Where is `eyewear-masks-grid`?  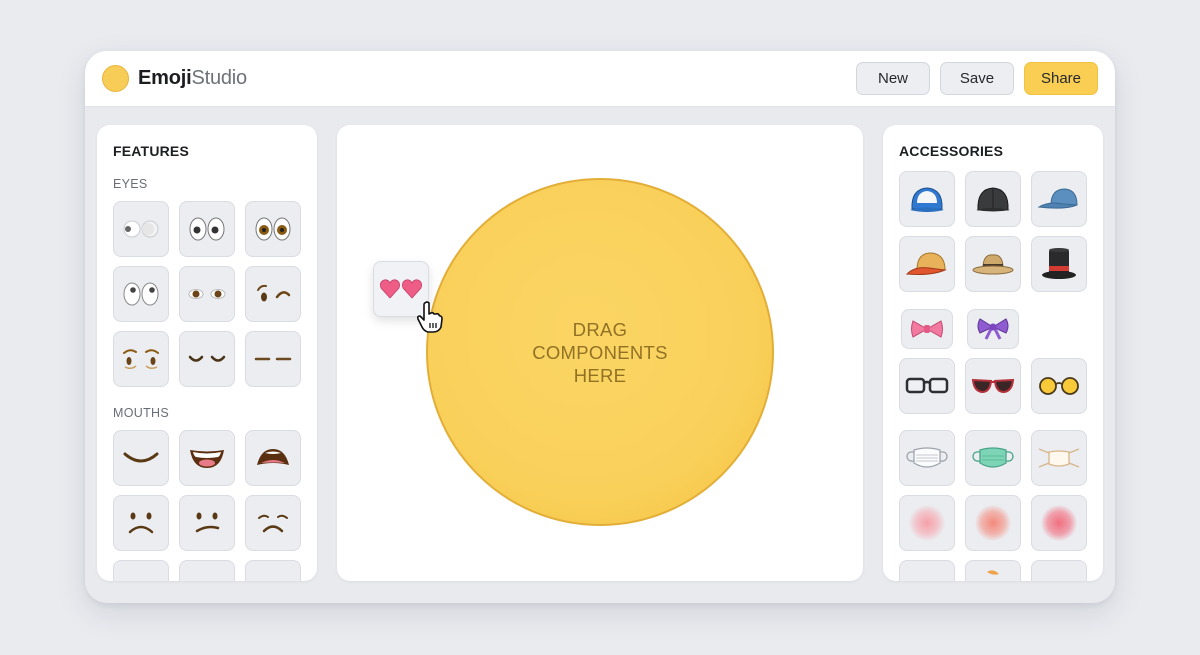
eyewear-masks-grid is located at coordinates (993, 469).